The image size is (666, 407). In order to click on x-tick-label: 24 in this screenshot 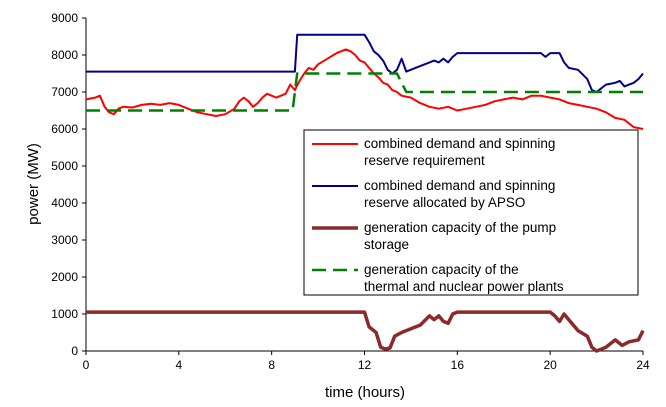, I will do `click(643, 365)`.